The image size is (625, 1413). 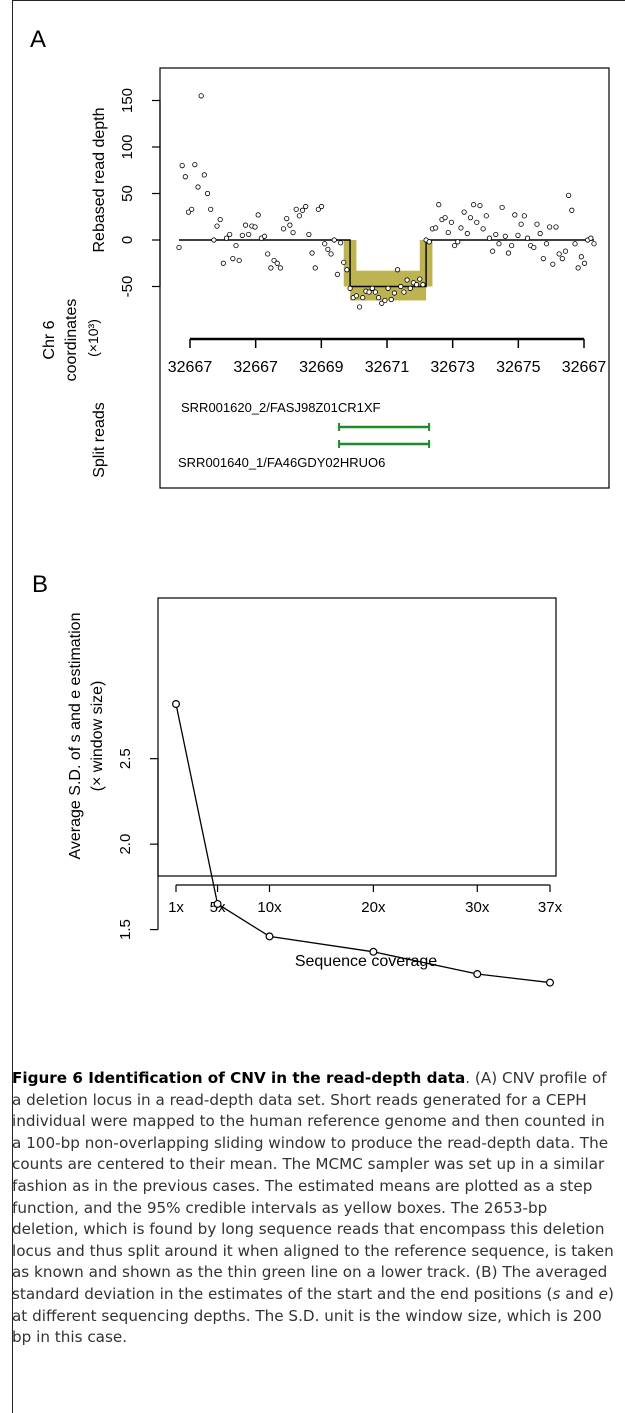 I want to click on credible-interval-boxes, so click(x=388, y=270).